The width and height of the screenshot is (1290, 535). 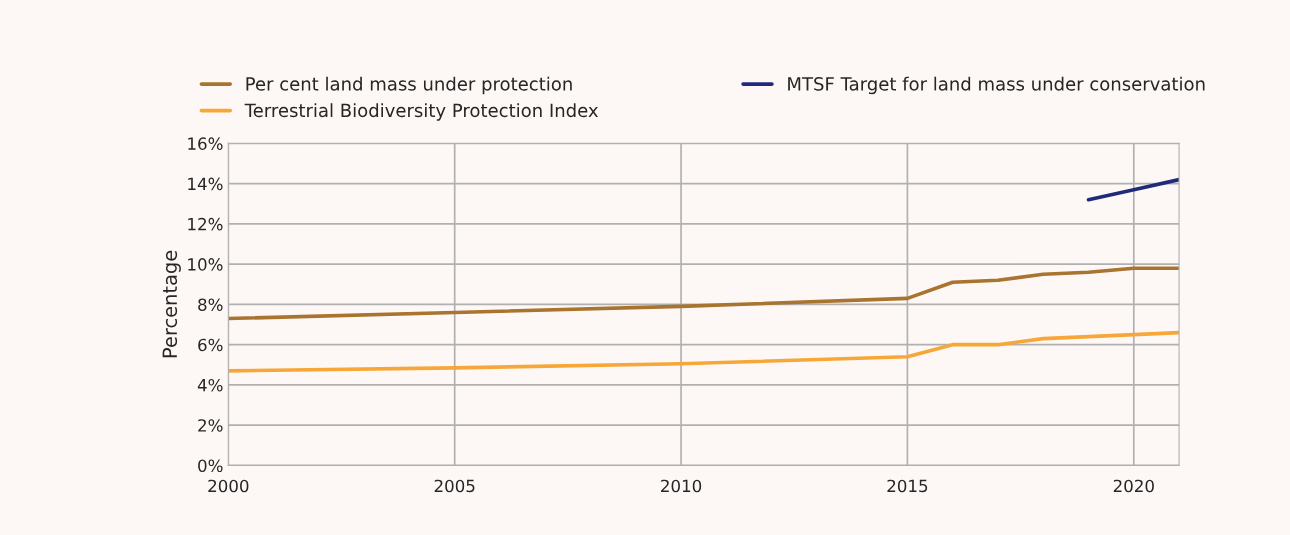 What do you see at coordinates (205, 143) in the screenshot?
I see `y-tick-label: 16%` at bounding box center [205, 143].